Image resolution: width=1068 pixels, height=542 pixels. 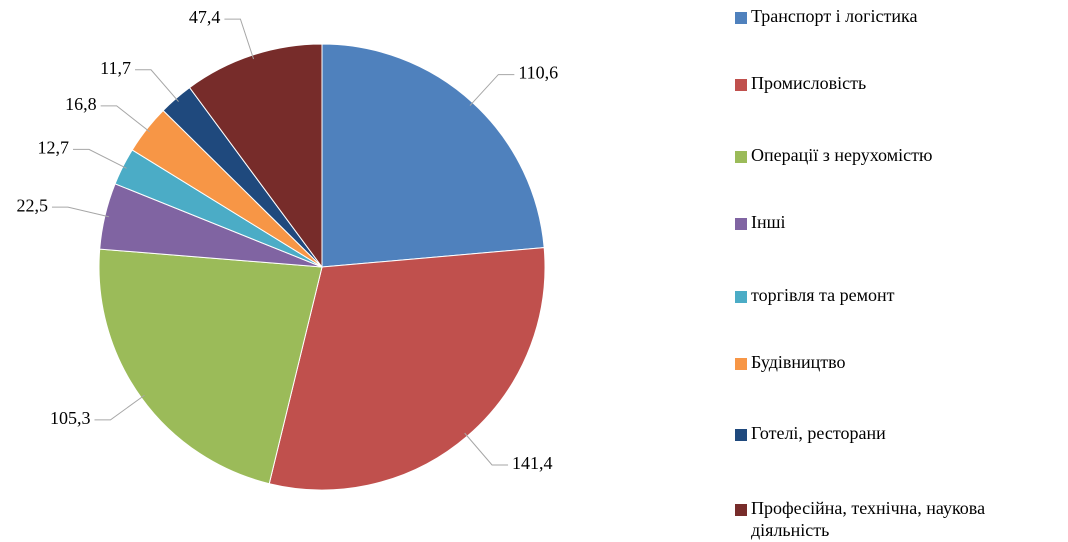 I want to click on legend-label: Професійна, технічна, наукова діяльність, so click(x=868, y=519).